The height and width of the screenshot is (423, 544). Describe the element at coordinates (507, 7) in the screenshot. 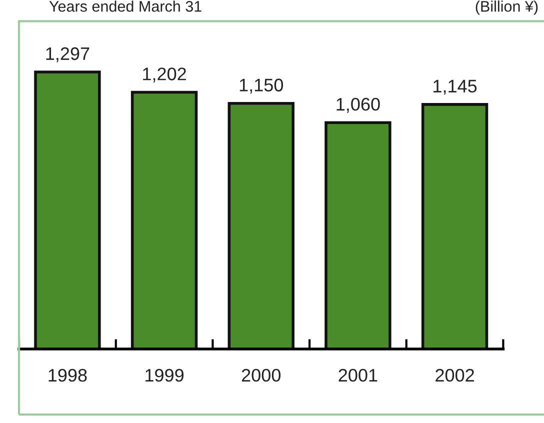

I see `text: (Billion ¥)` at that location.